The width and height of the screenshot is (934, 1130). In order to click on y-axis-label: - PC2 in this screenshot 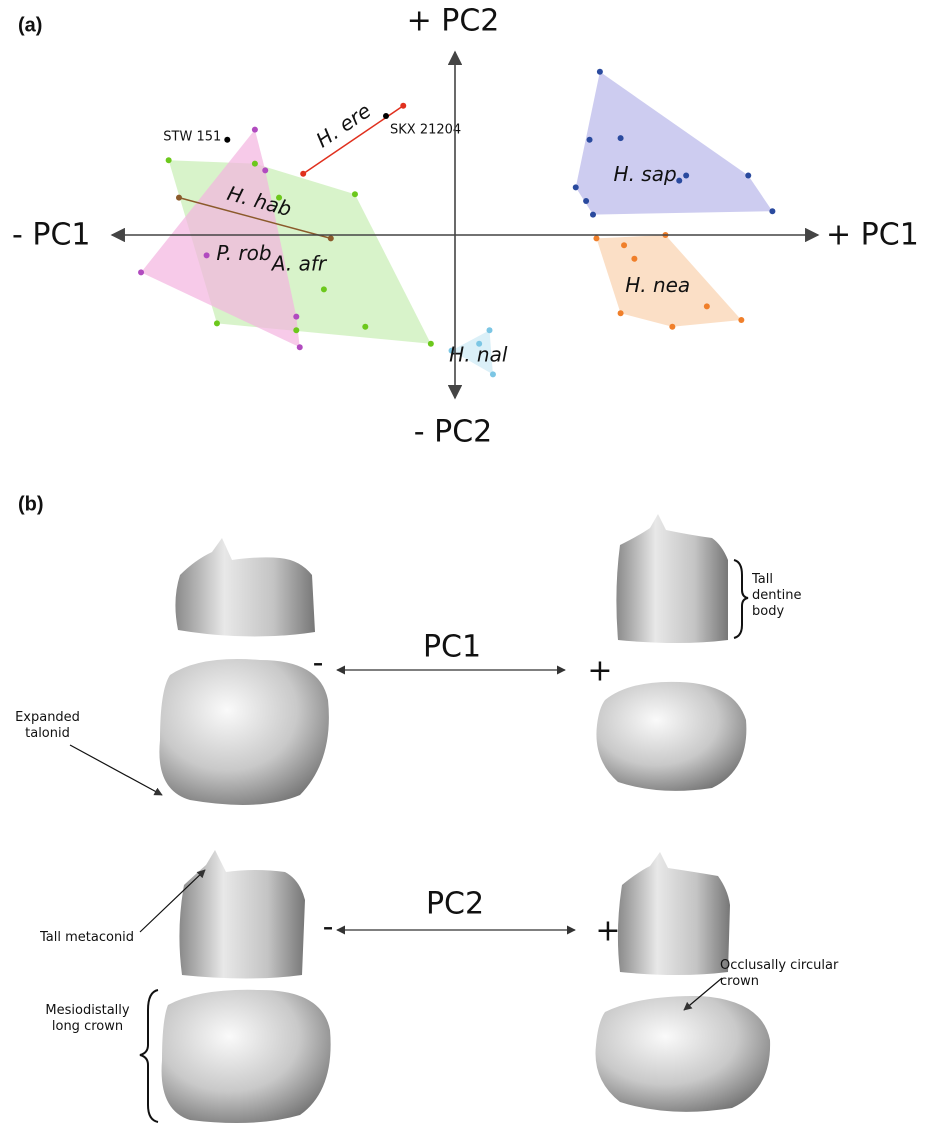, I will do `click(453, 432)`.